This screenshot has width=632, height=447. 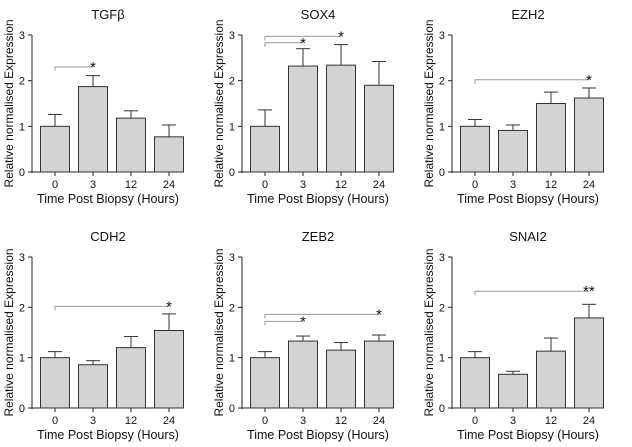 What do you see at coordinates (107, 14) in the screenshot?
I see `chart-title: TGFβ` at bounding box center [107, 14].